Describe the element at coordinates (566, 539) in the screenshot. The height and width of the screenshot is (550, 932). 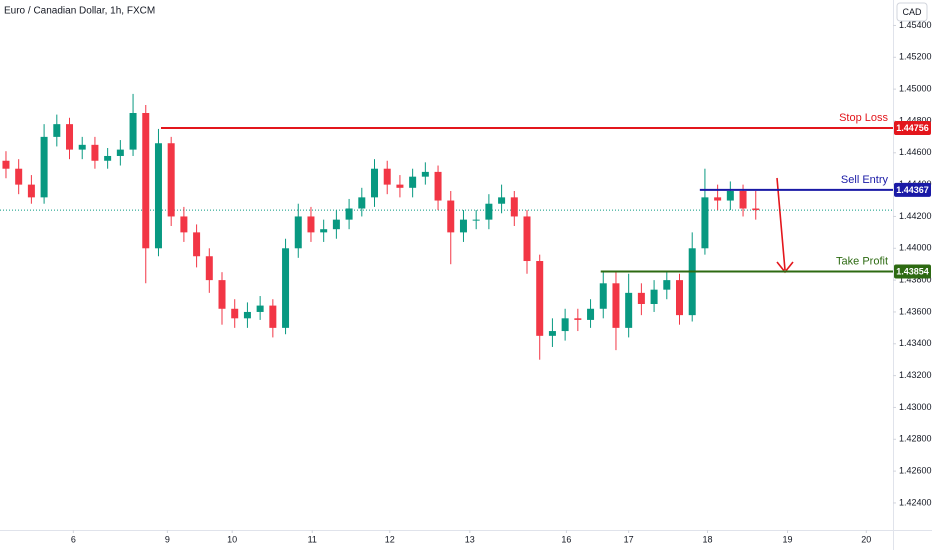
I see `x-tick-label: 16` at that location.